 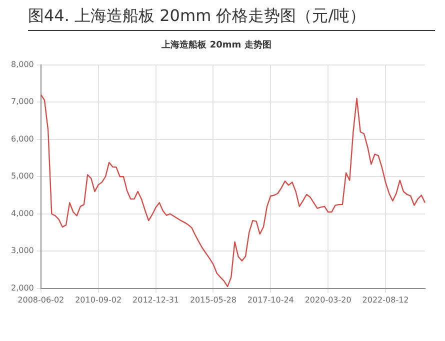 What do you see at coordinates (22, 176) in the screenshot?
I see `y-tick-label: 5,000` at bounding box center [22, 176].